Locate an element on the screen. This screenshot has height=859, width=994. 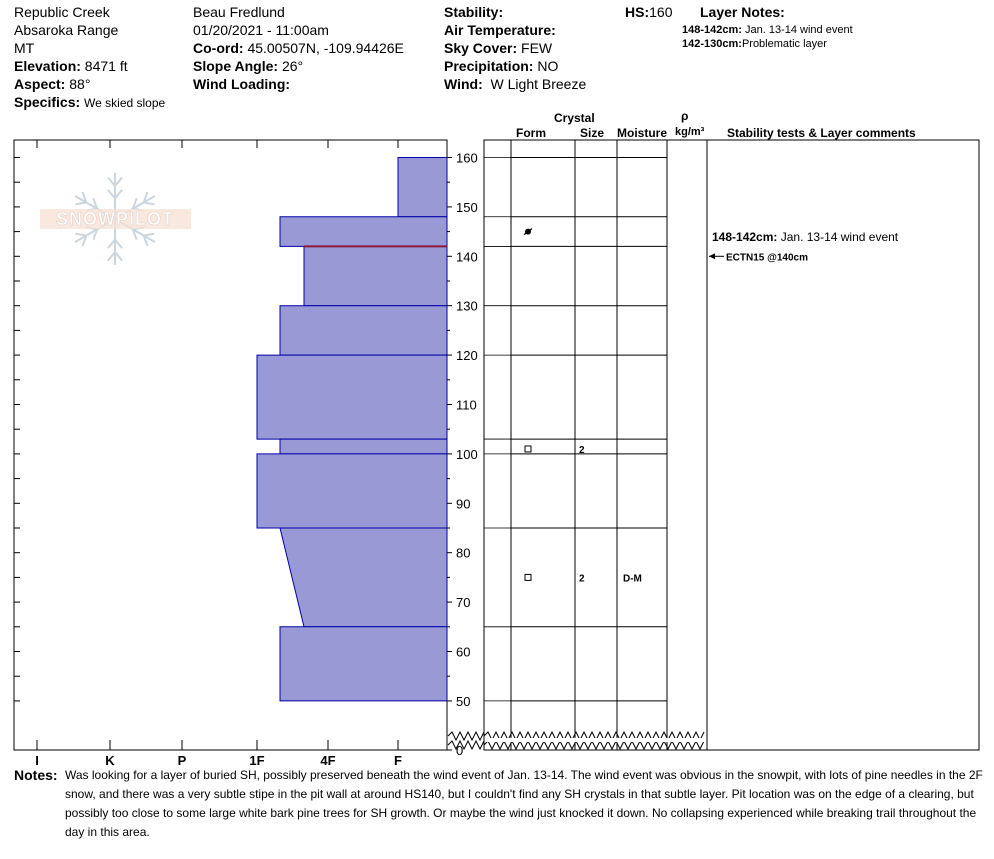
depth-tick-label: 60 is located at coordinates (463, 652).